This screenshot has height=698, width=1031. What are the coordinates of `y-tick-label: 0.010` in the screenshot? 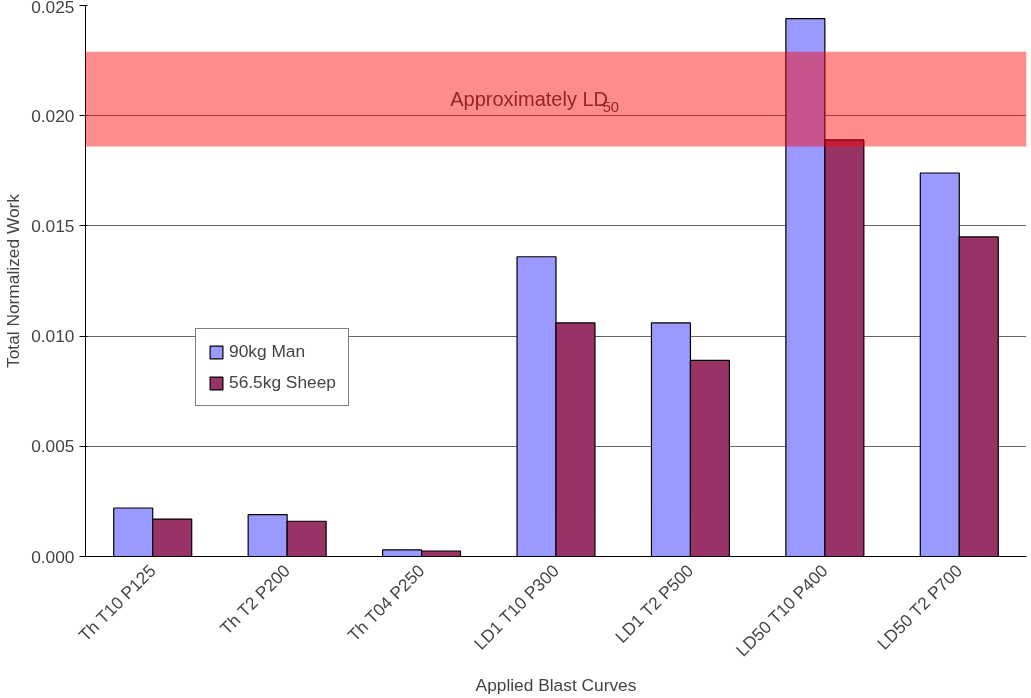 It's located at (53, 336).